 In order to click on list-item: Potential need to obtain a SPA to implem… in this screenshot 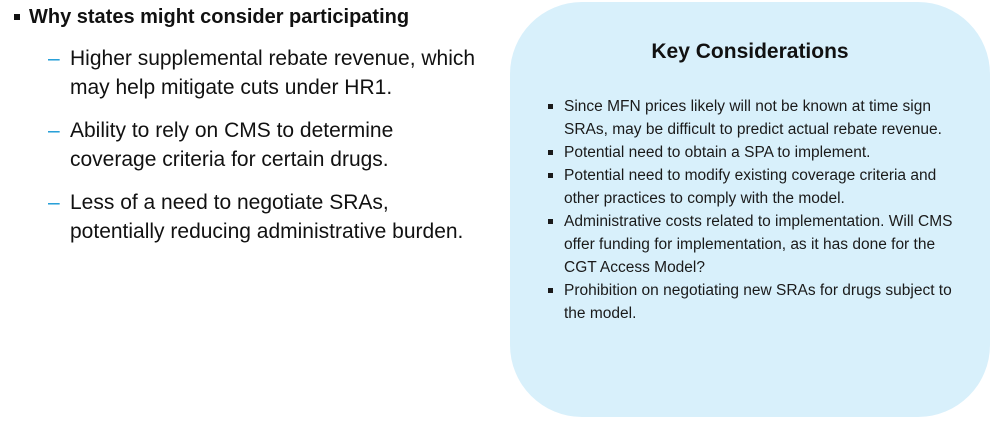, I will do `click(756, 152)`.